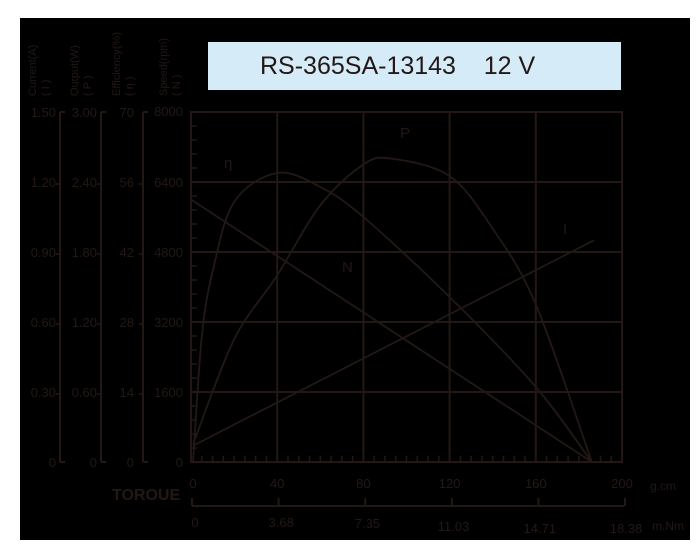  I want to click on torque-label: TOROUE, so click(146, 495).